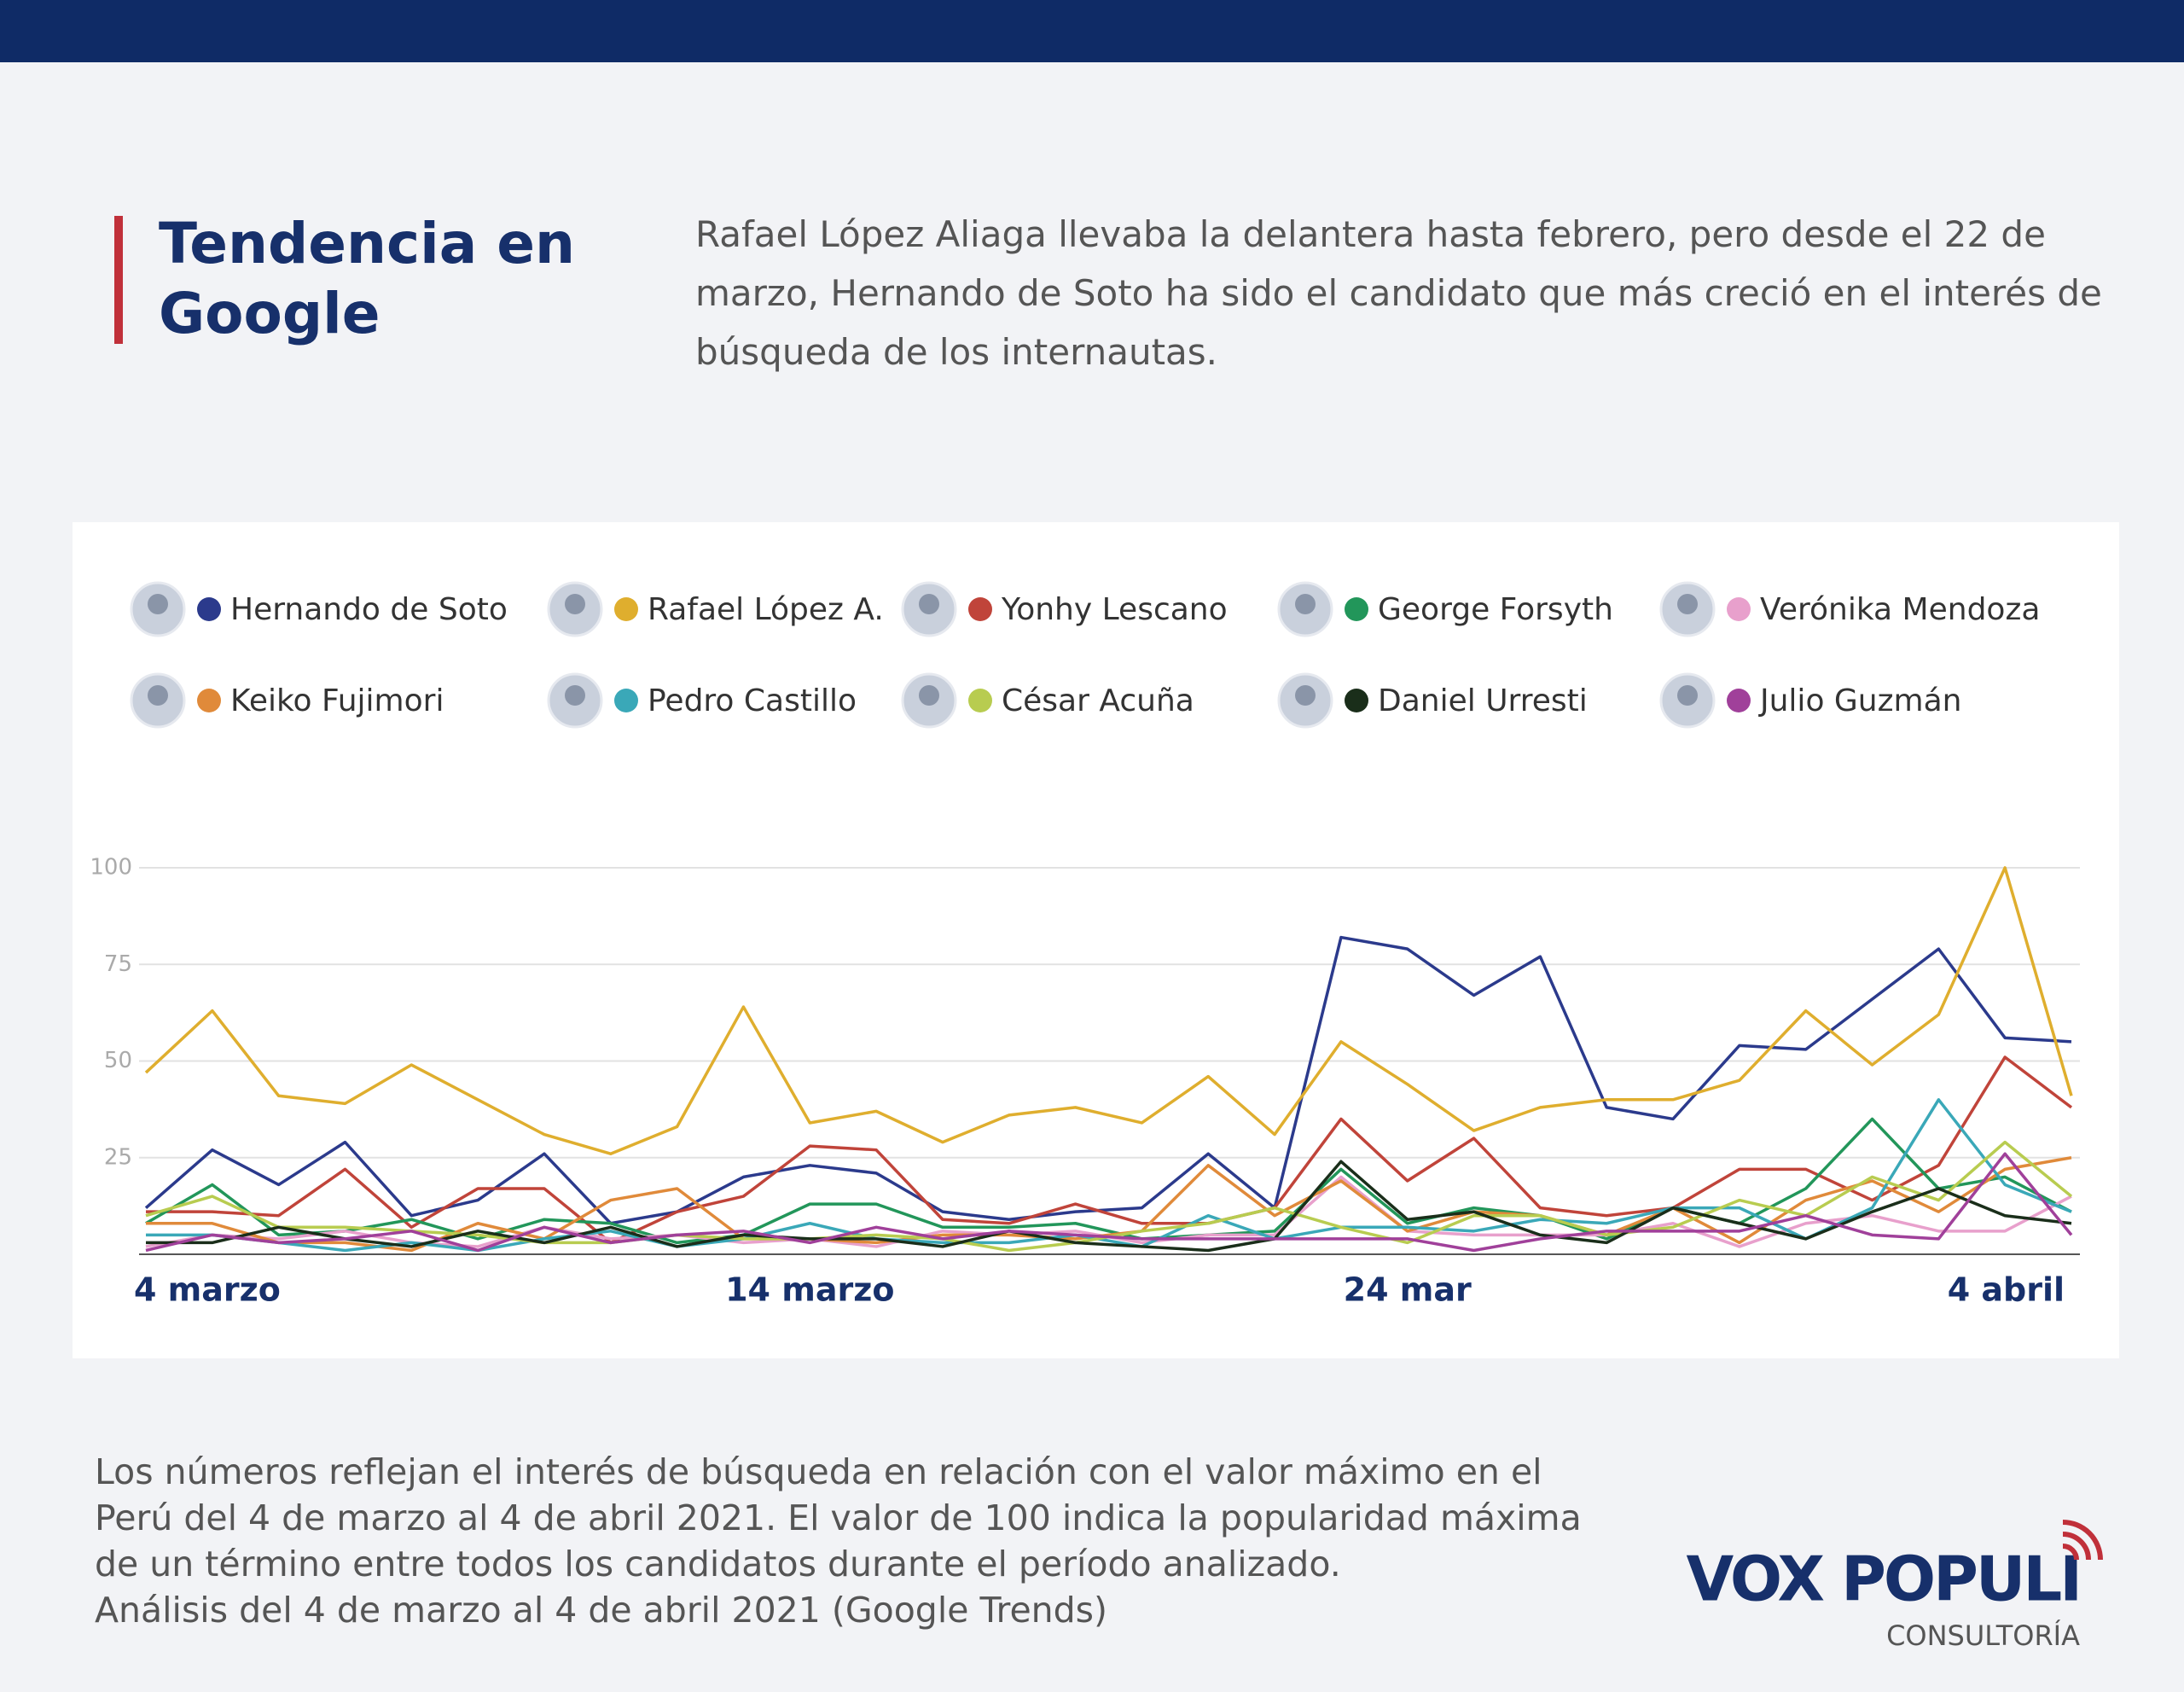 The height and width of the screenshot is (1692, 2184). I want to click on legend-label: Pedro Castillo, so click(753, 700).